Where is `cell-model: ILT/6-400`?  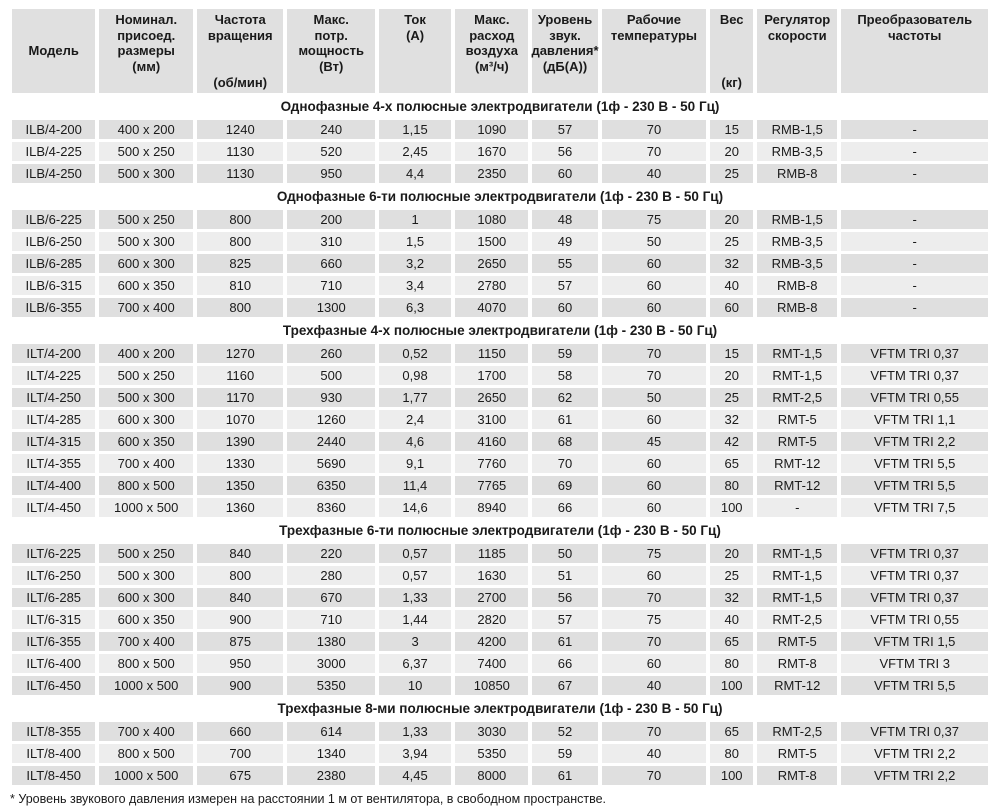 cell-model: ILT/6-400 is located at coordinates (54, 663).